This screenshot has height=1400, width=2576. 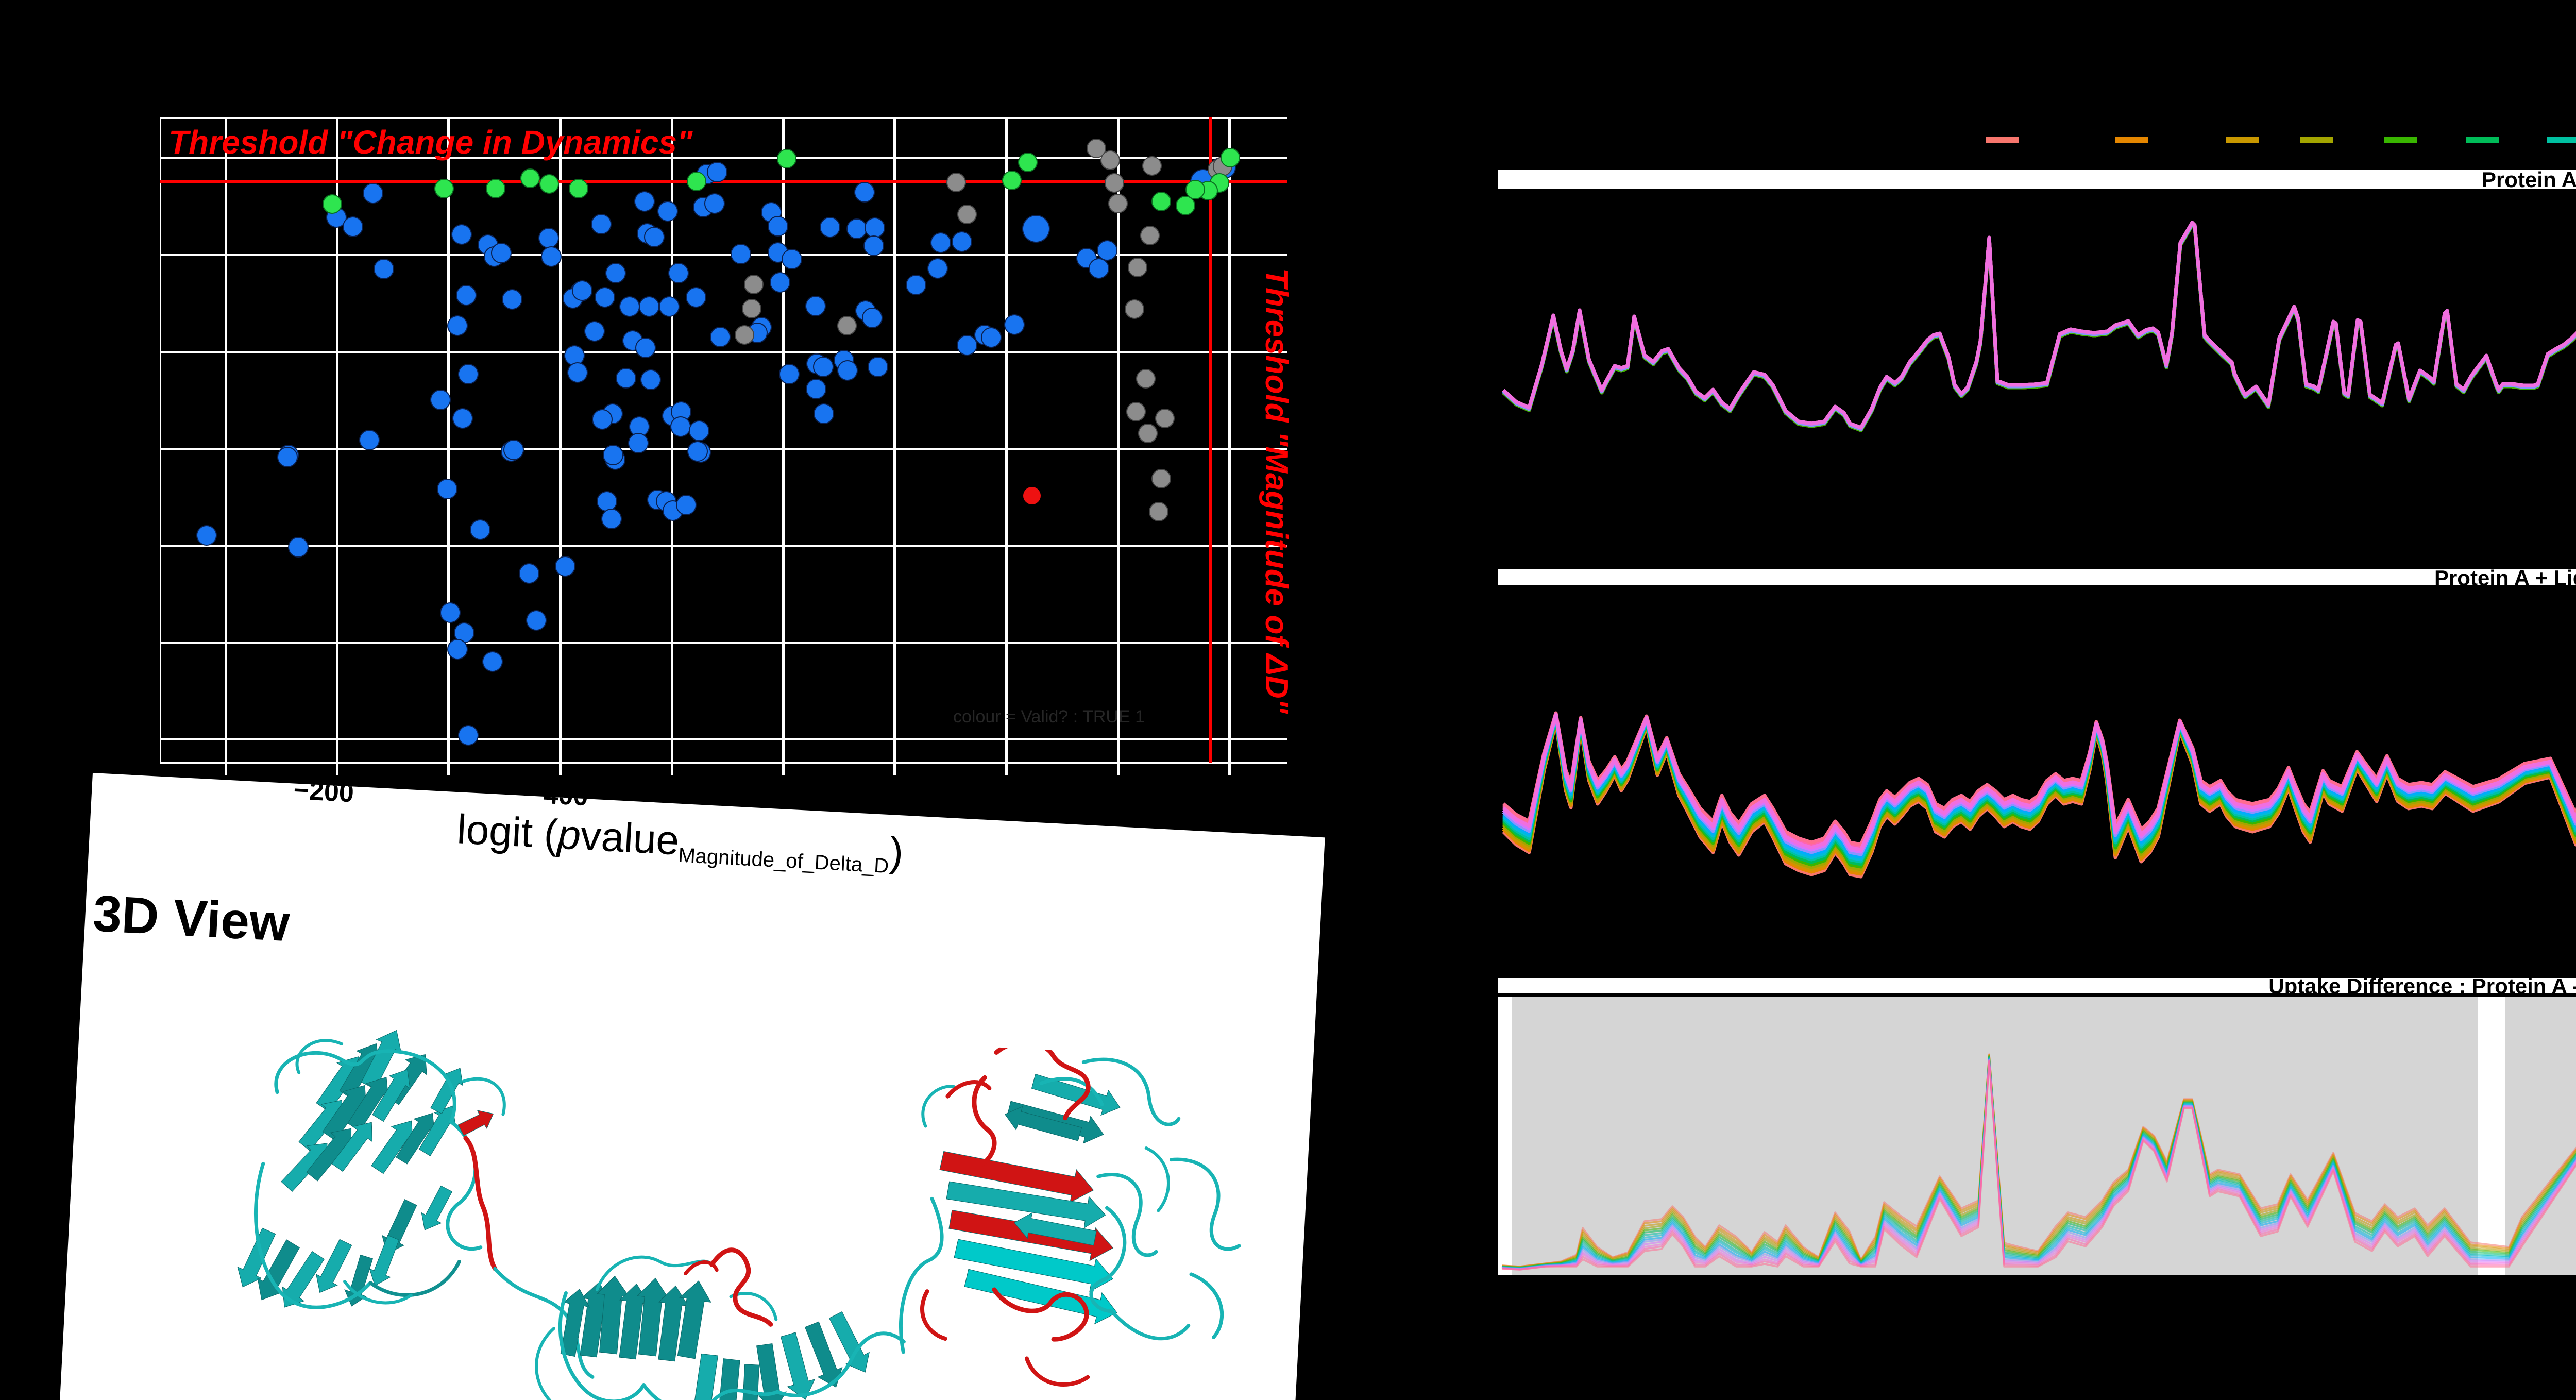 I want to click on svg-text: Threshold "Change in Dynamics", so click(x=430, y=142).